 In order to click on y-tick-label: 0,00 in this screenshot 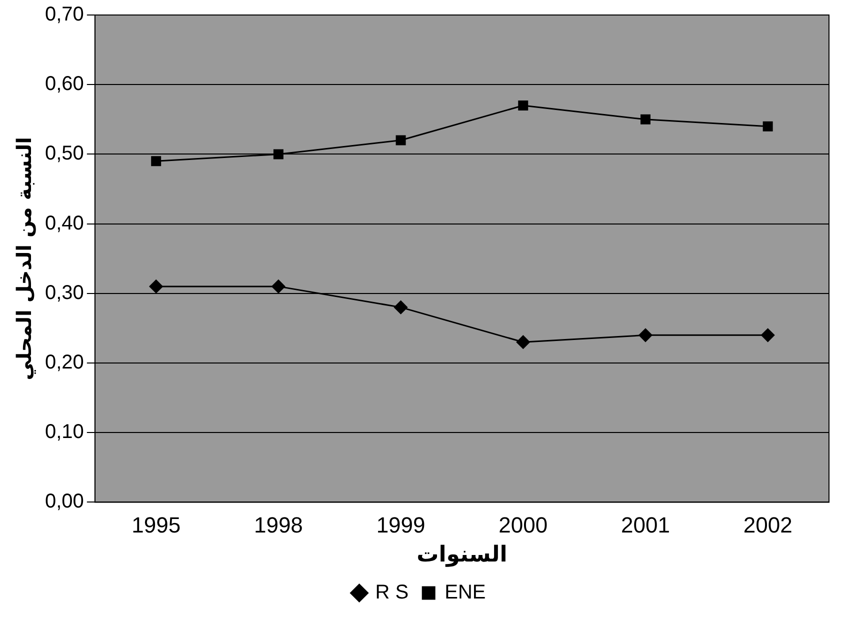, I will do `click(64, 501)`.